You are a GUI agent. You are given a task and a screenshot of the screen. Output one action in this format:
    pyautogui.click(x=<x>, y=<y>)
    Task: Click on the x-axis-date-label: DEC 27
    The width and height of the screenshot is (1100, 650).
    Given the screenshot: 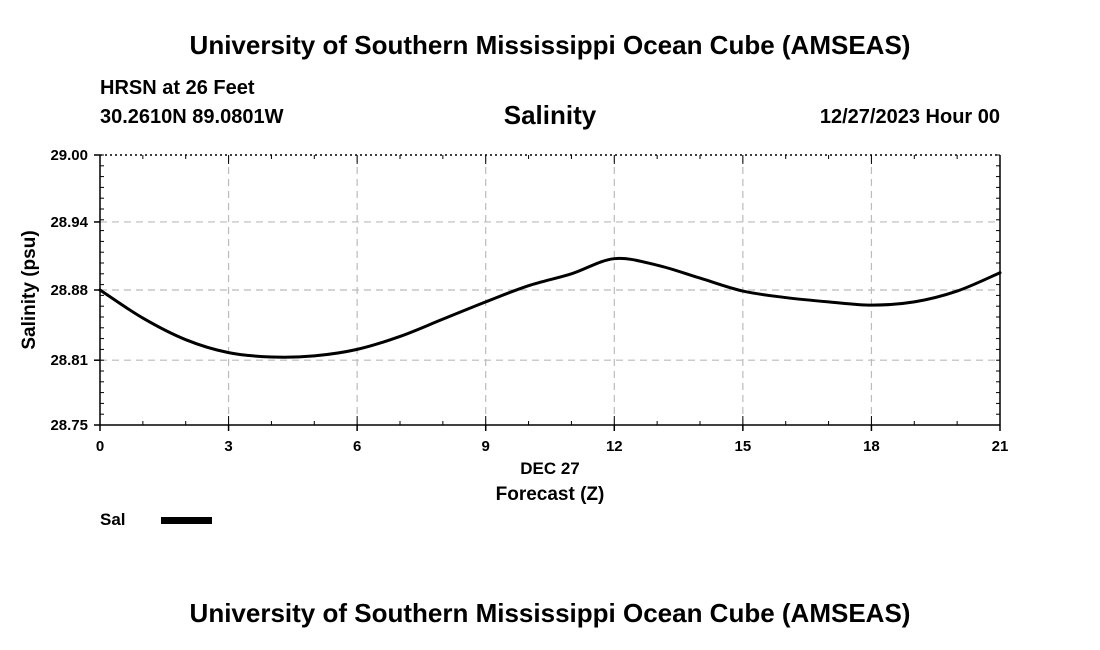 What is the action you would take?
    pyautogui.click(x=550, y=468)
    